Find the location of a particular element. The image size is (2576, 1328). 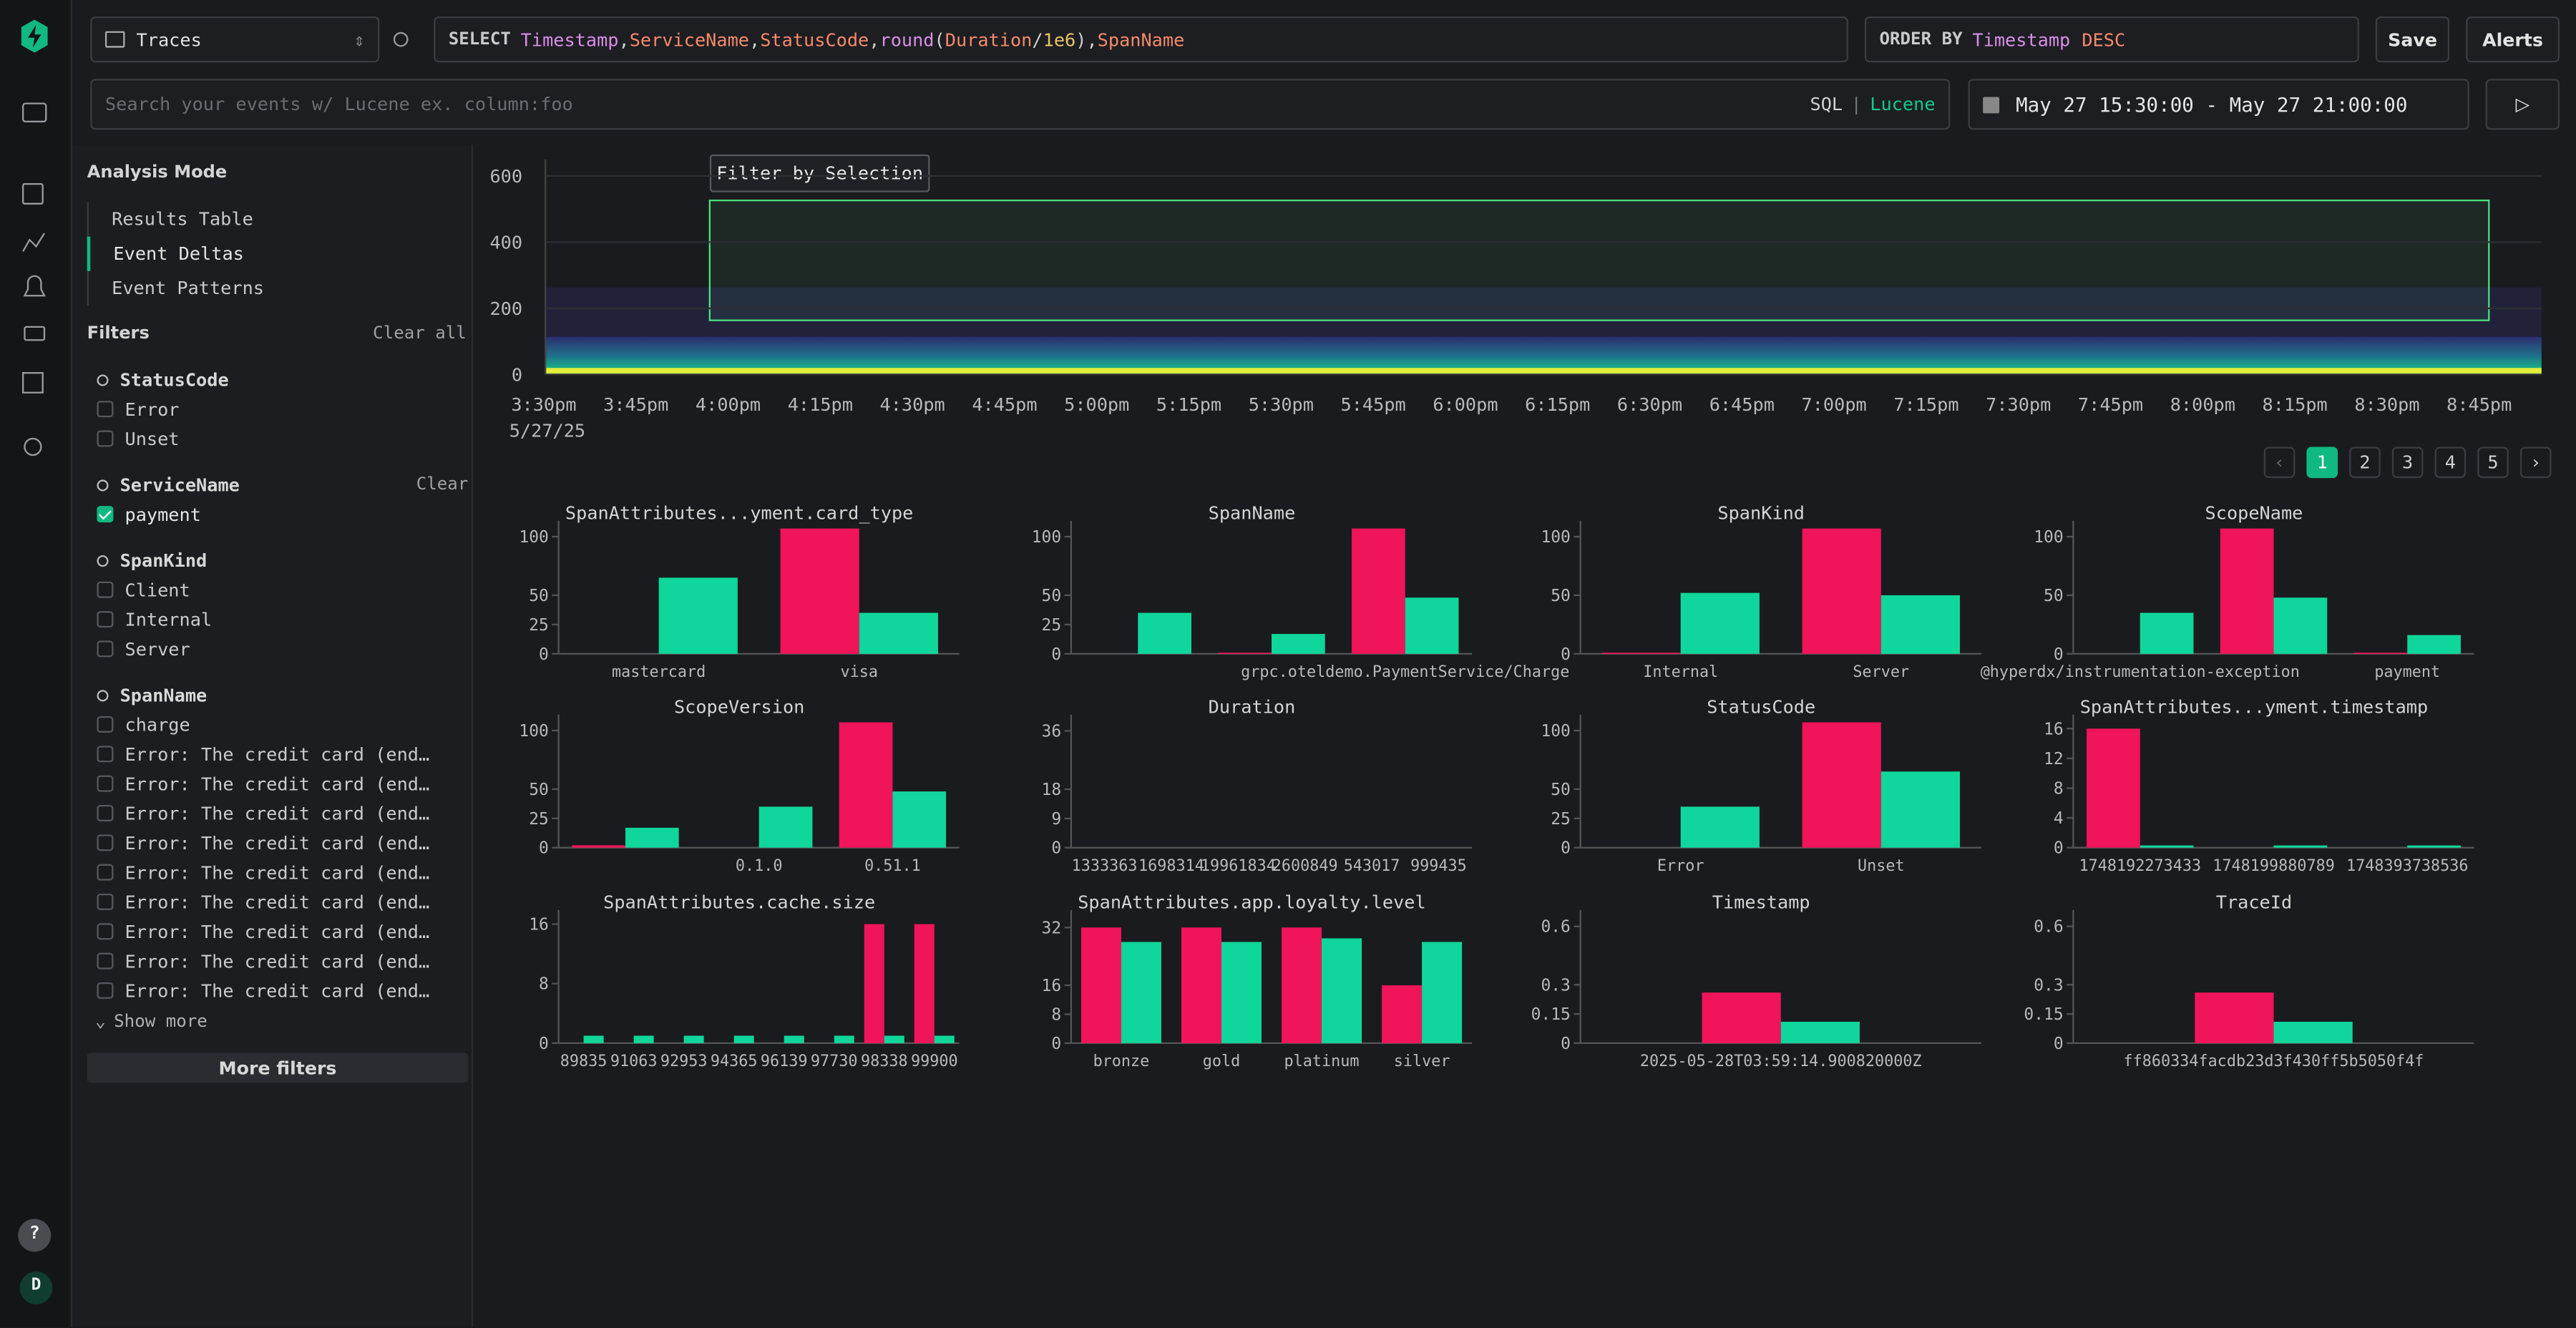

time-range: May 27 15:30:00 - May 27 21:00:00 is located at coordinates (2218, 104).